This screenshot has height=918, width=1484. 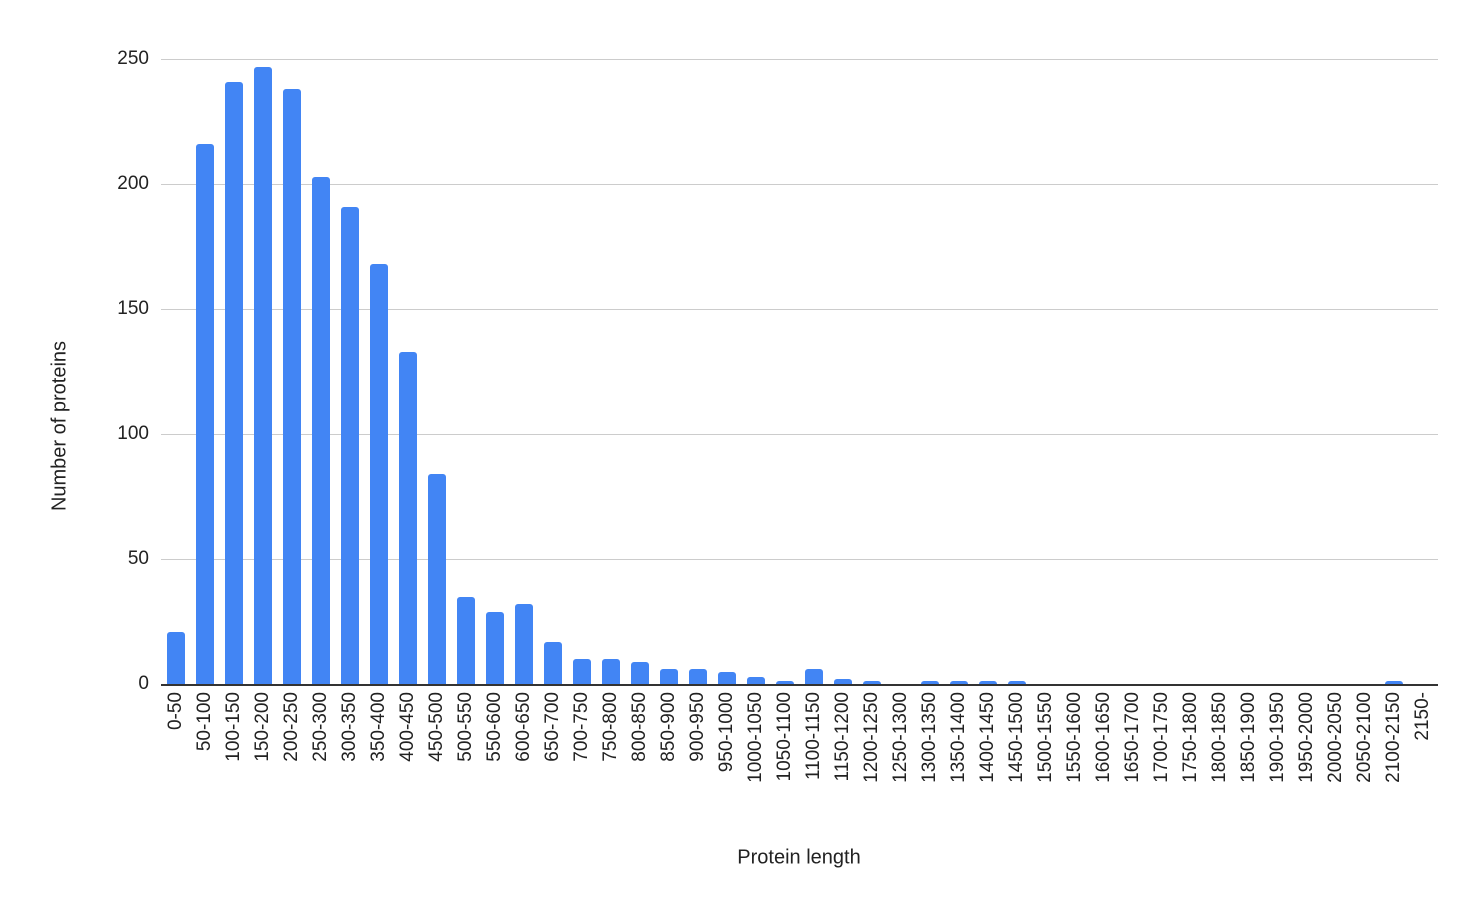 What do you see at coordinates (1249, 737) in the screenshot?
I see `x-tick-label: 1850-1900` at bounding box center [1249, 737].